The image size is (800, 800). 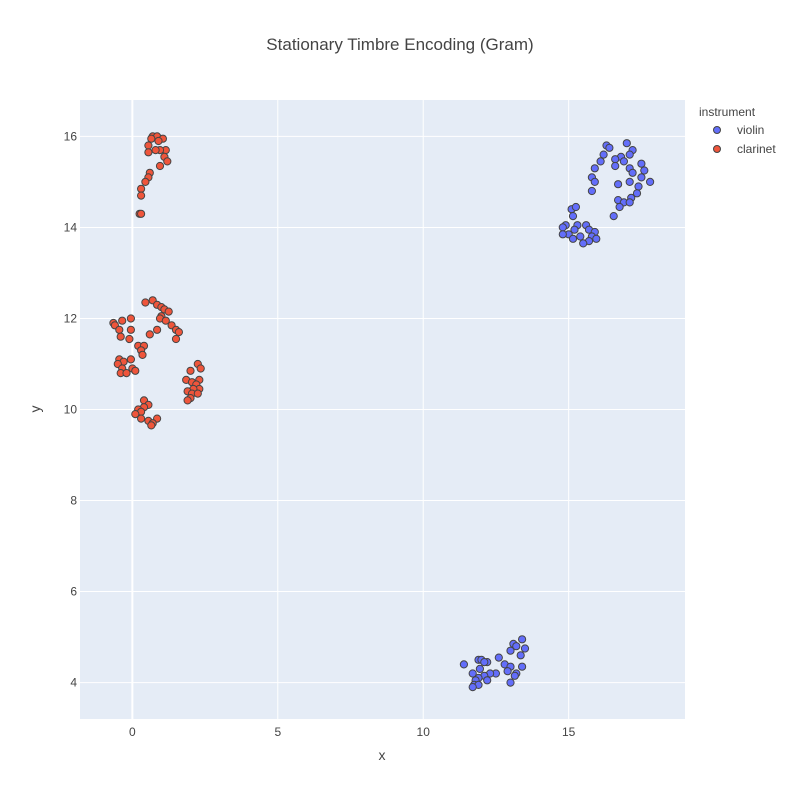 I want to click on legend-item-clarinet: clarinet, so click(x=745, y=149).